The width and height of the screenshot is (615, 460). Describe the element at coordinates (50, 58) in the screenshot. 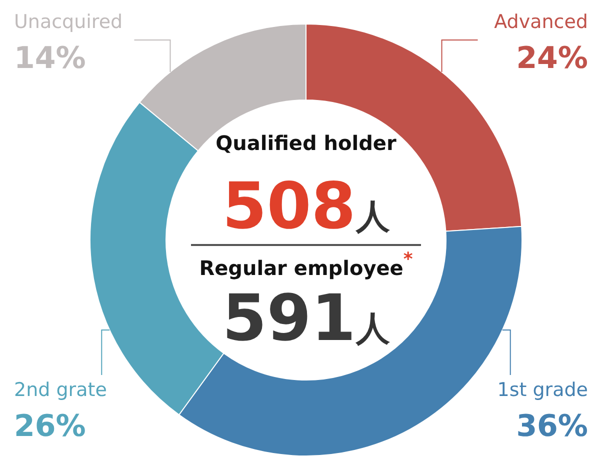

I see `data-label: 14%` at that location.